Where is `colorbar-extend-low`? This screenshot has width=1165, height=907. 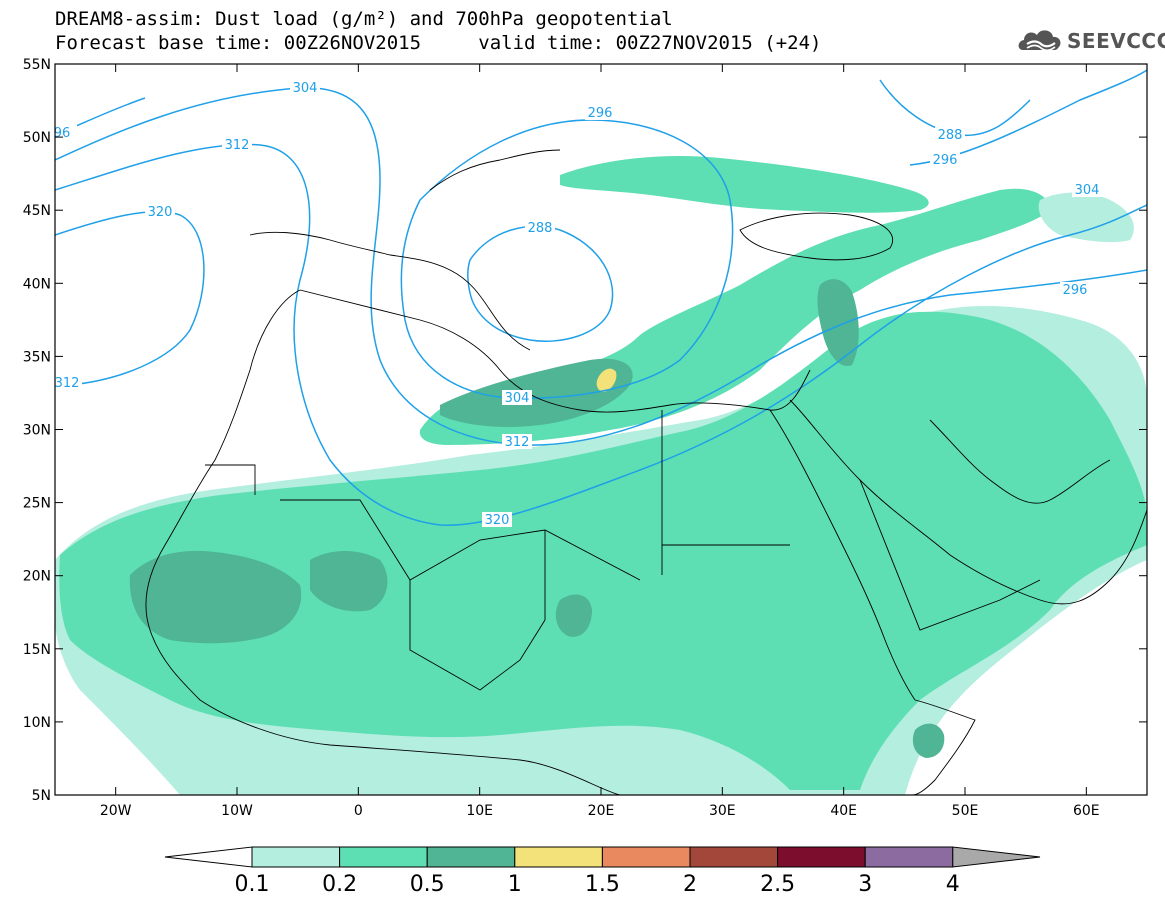 colorbar-extend-low is located at coordinates (208, 857).